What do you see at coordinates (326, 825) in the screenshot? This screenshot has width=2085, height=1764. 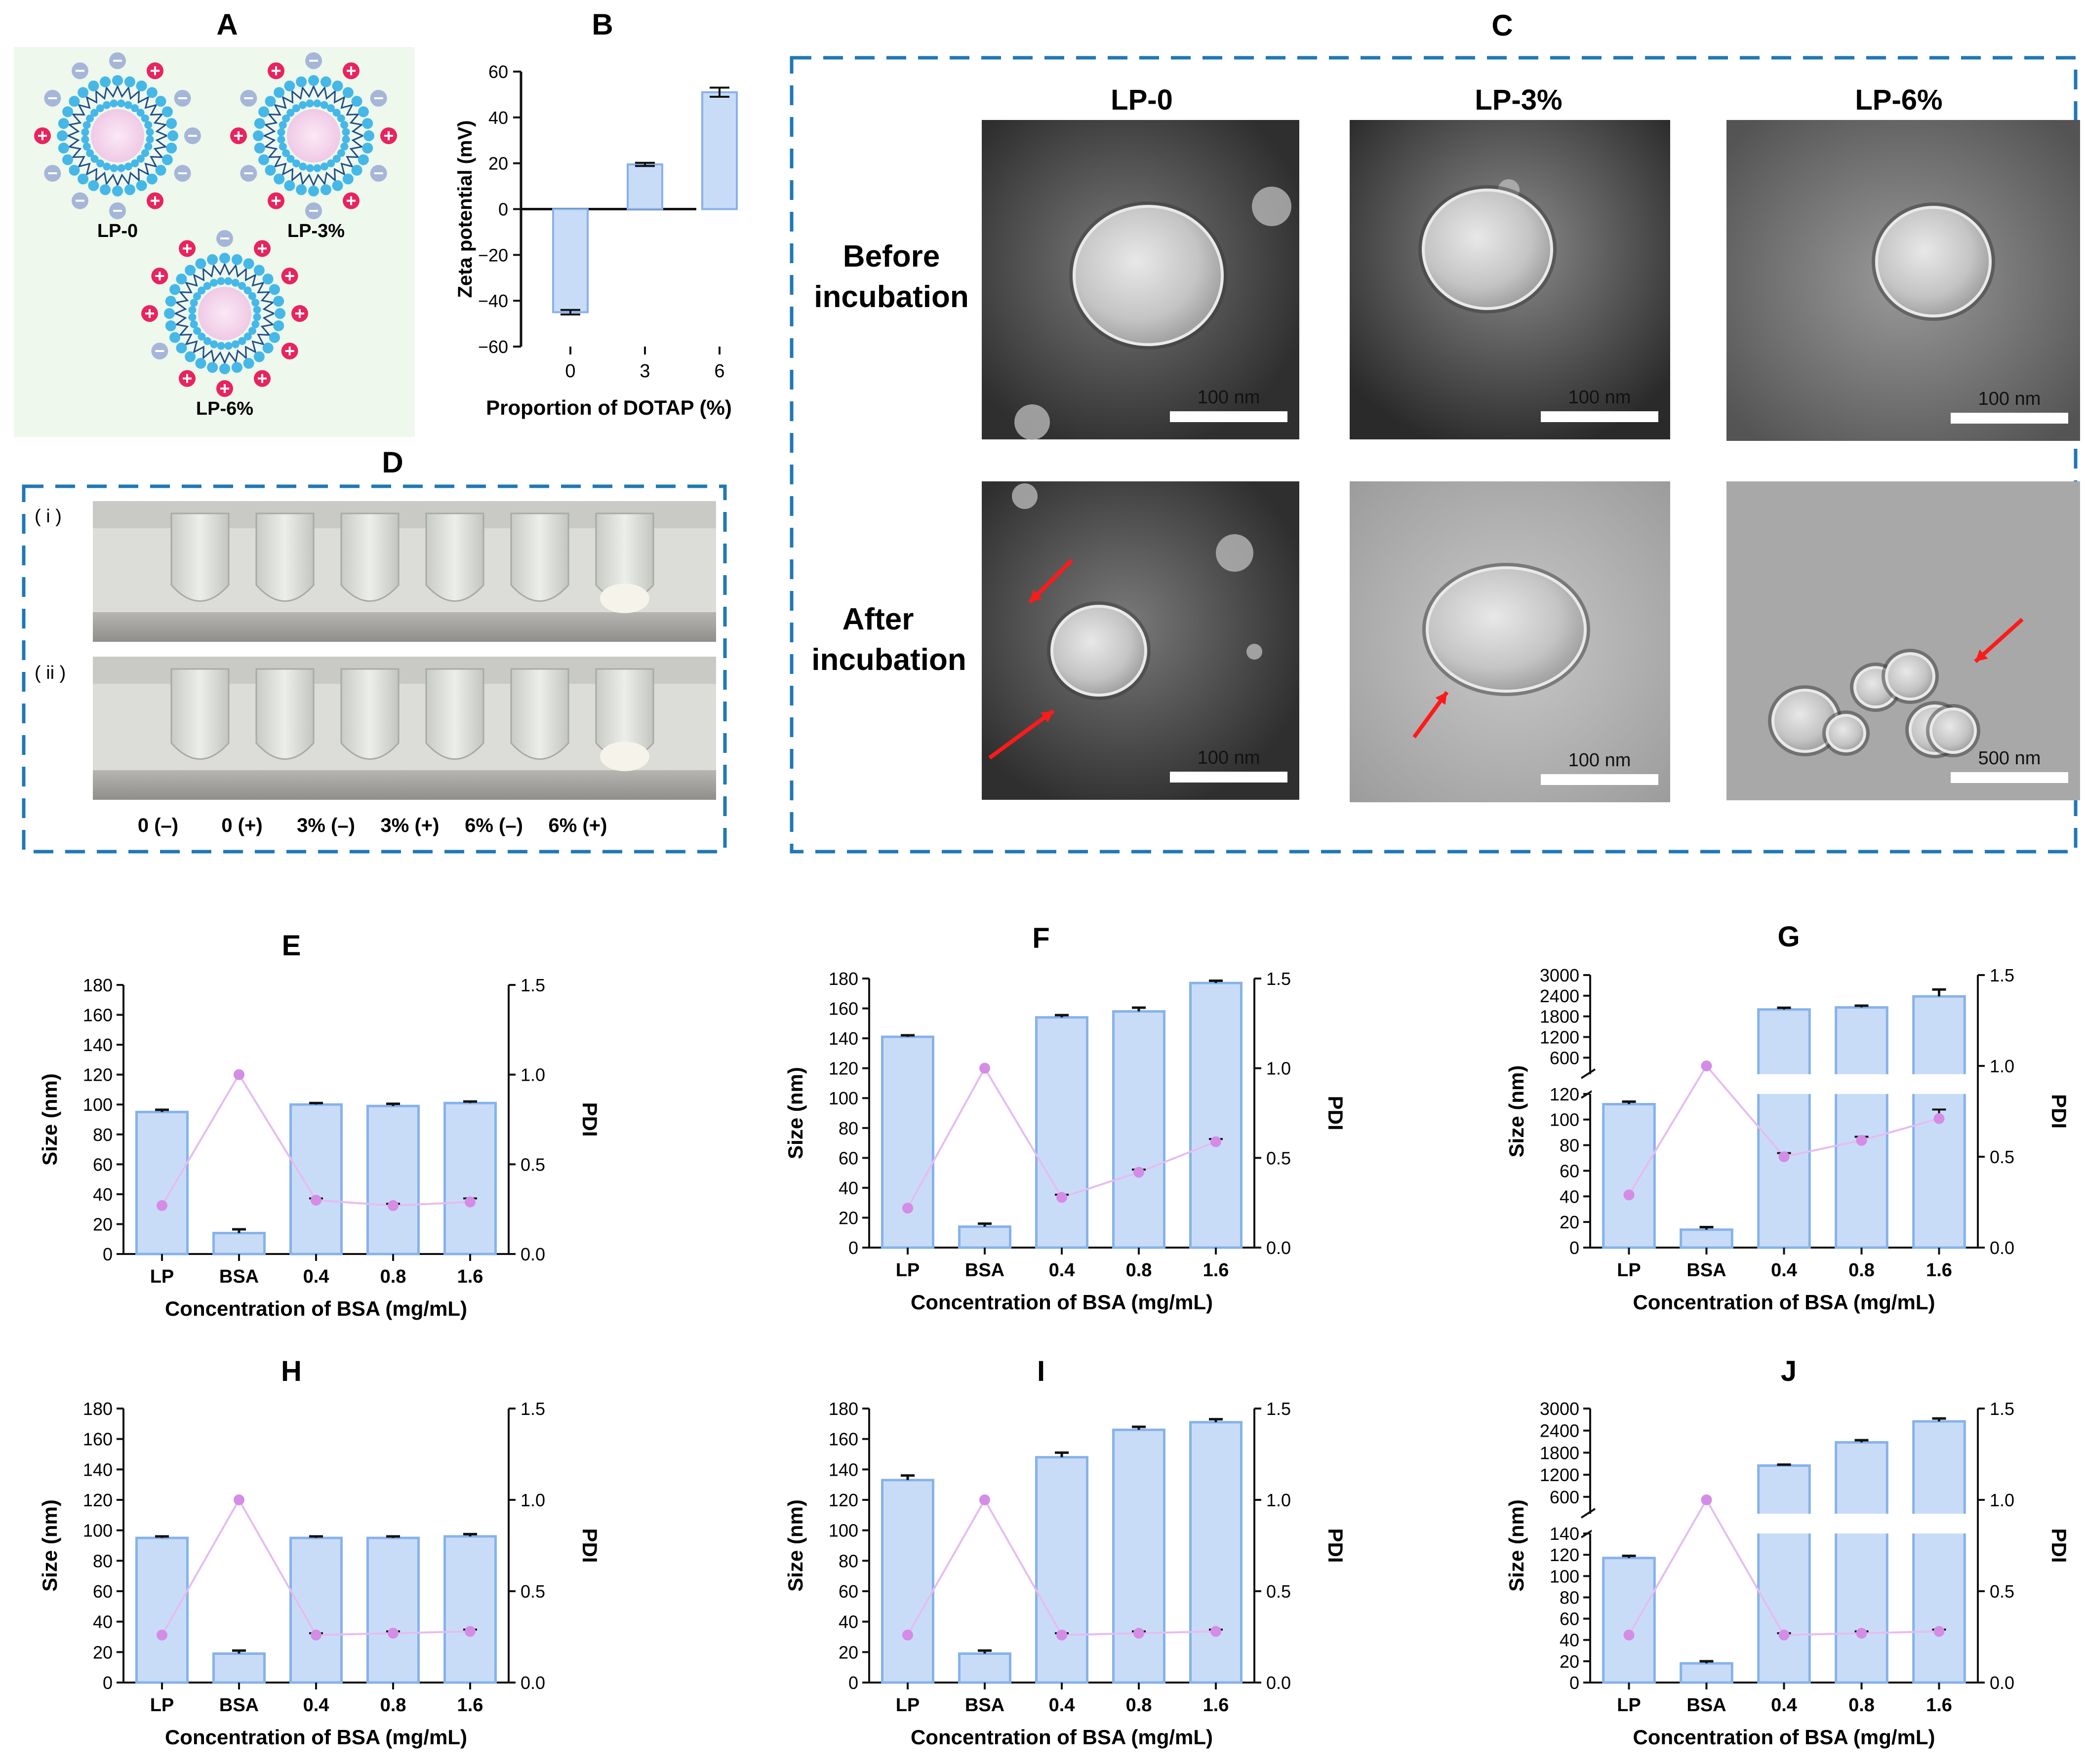 I see `tube-label: 3% (–)` at bounding box center [326, 825].